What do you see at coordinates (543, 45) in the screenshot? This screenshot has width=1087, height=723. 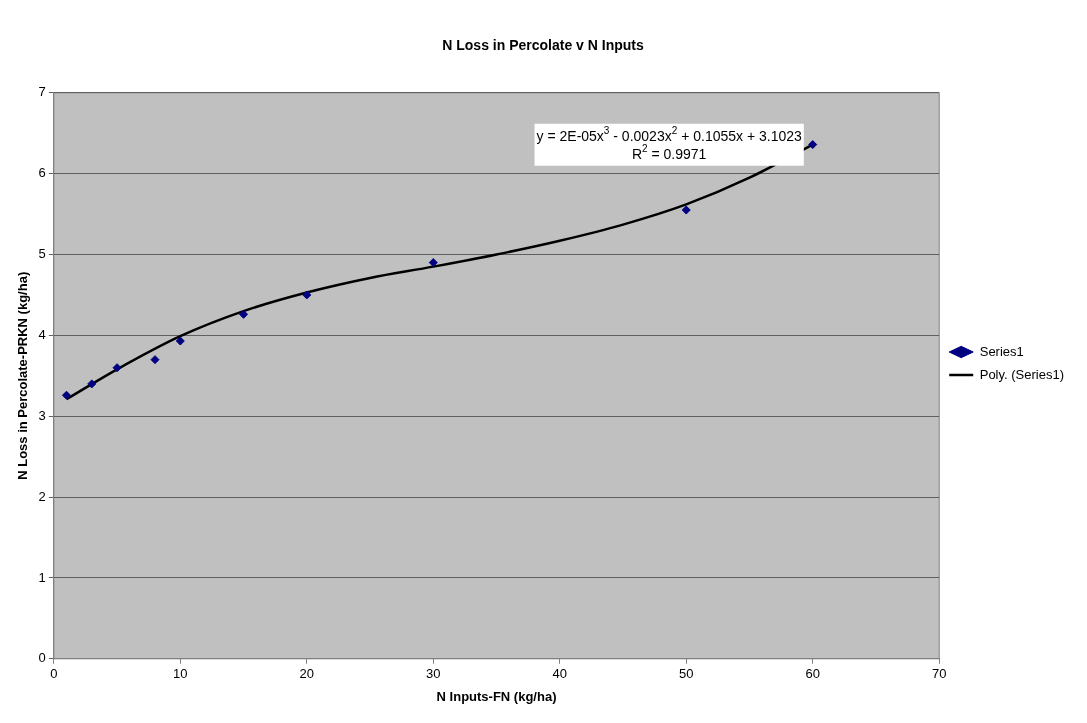 I see `chart-title: N Loss in Percolate v N Inputs` at bounding box center [543, 45].